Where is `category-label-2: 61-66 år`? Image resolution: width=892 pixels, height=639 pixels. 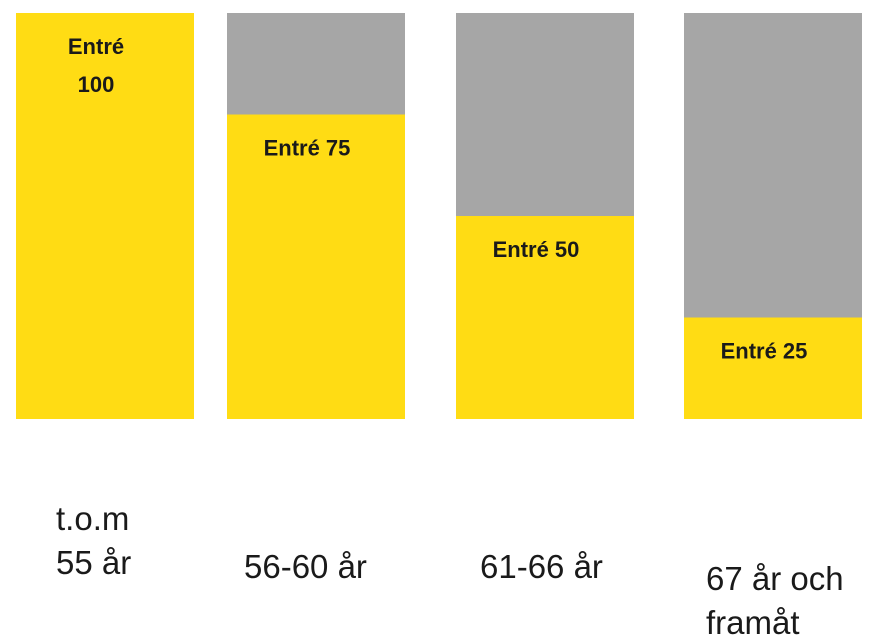
category-label-2: 61-66 år is located at coordinates (541, 566).